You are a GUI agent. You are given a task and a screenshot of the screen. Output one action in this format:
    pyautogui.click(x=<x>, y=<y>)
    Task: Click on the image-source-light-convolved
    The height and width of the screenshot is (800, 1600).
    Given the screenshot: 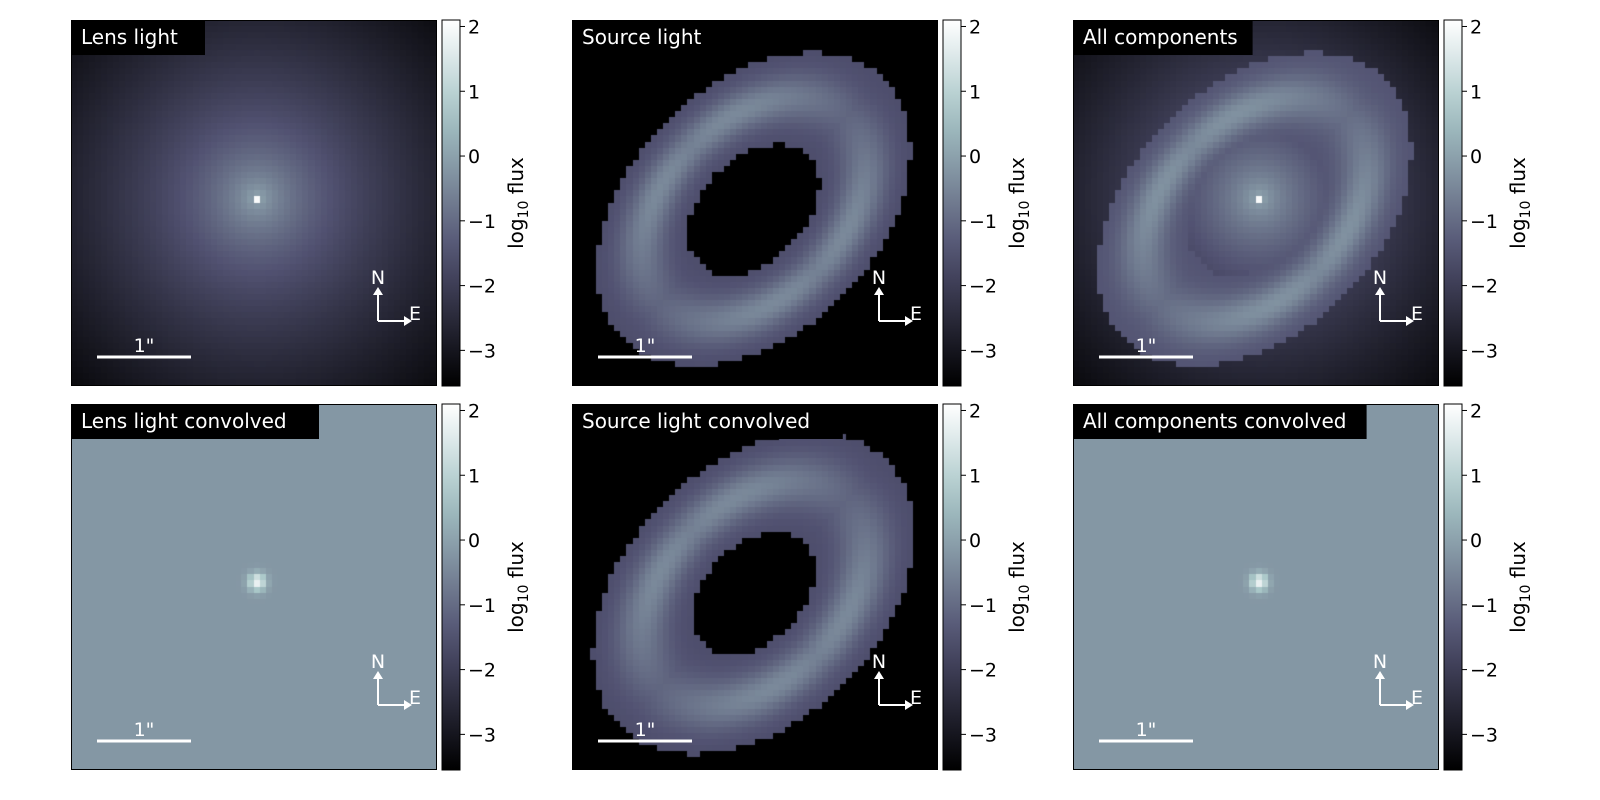 What is the action you would take?
    pyautogui.click(x=755, y=587)
    